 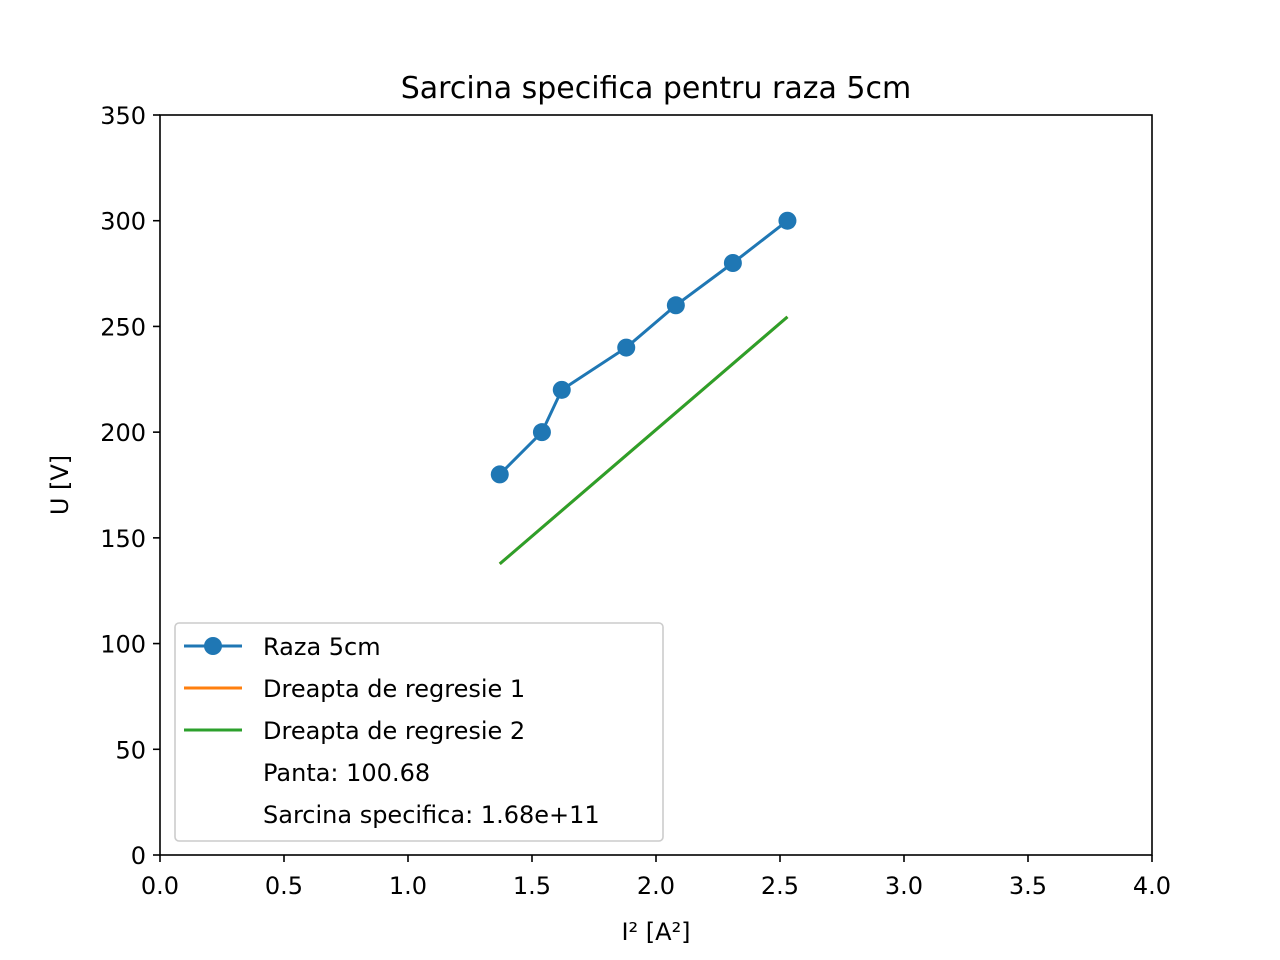 What do you see at coordinates (160, 886) in the screenshot?
I see `x-tick-label: 0.0` at bounding box center [160, 886].